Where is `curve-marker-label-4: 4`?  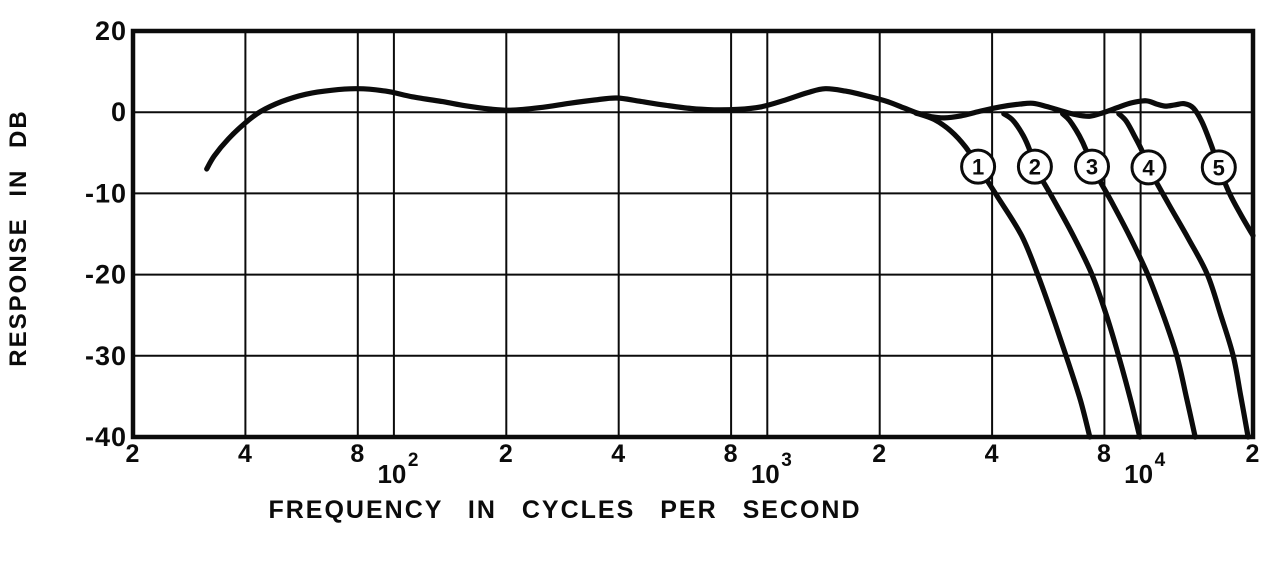 curve-marker-label-4: 4 is located at coordinates (1148, 167).